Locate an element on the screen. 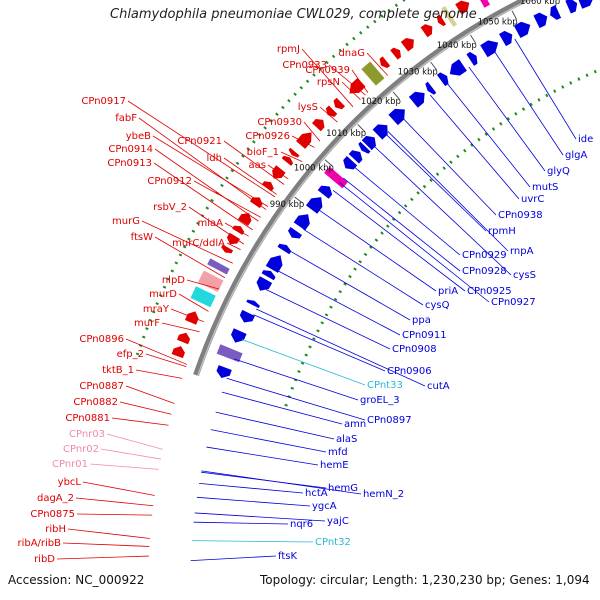 This screenshot has width=600, height=600. outer-gene-label: murC/ddlA is located at coordinates (198, 243).